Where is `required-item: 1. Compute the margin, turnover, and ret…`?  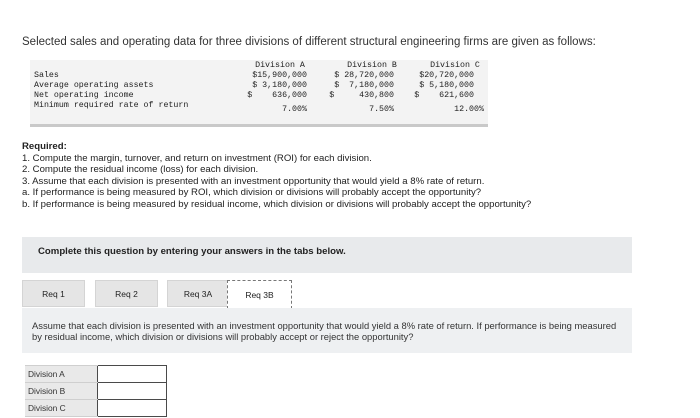
required-item: 1. Compute the margin, turnover, and ret… is located at coordinates (197, 158).